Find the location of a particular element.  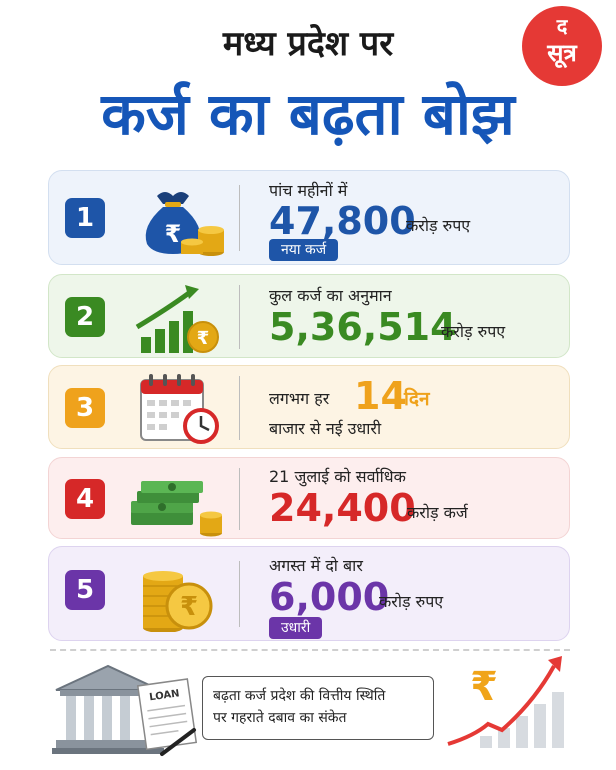

card-caption: लगभग हर is located at coordinates (299, 398).